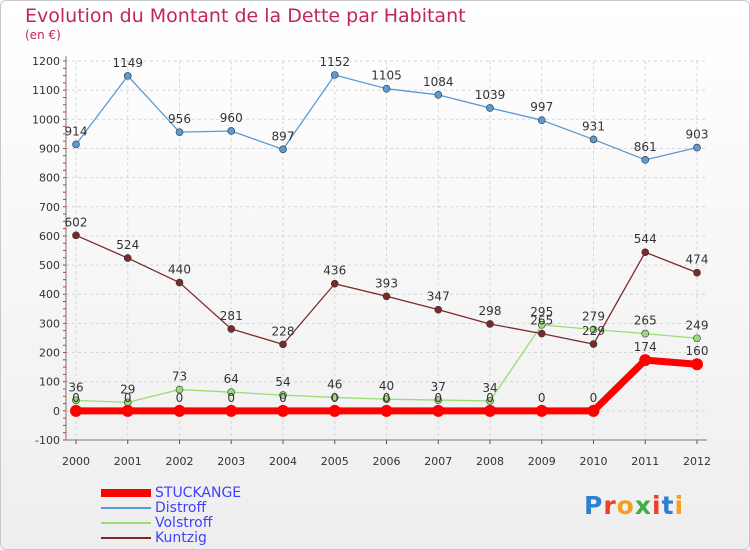 The width and height of the screenshot is (750, 550). Describe the element at coordinates (46, 90) in the screenshot. I see `y-tick-label: 1100` at that location.